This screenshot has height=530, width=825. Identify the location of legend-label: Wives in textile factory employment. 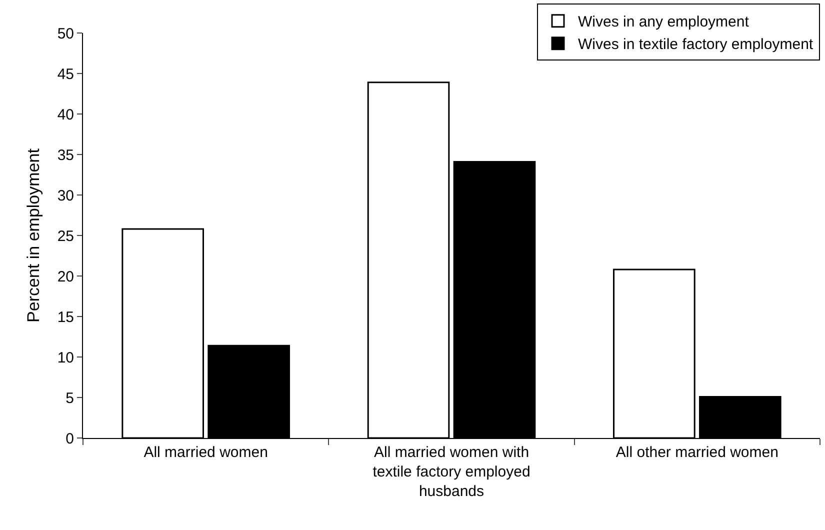
(696, 45).